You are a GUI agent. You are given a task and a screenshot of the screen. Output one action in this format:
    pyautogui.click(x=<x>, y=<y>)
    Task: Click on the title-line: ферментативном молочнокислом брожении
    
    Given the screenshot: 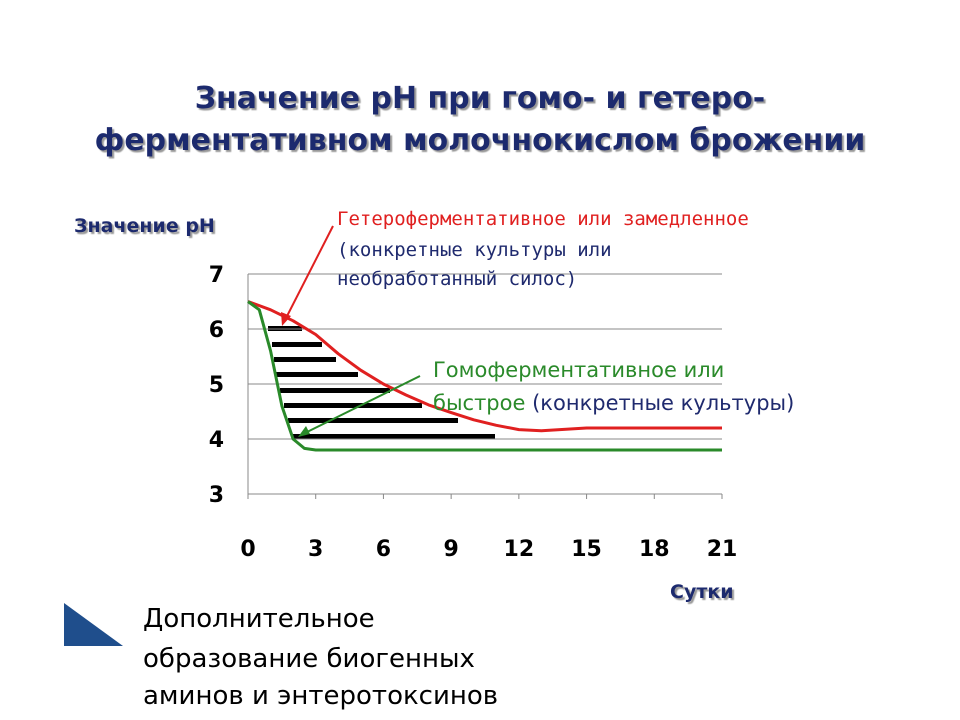 What is the action you would take?
    pyautogui.click(x=480, y=140)
    